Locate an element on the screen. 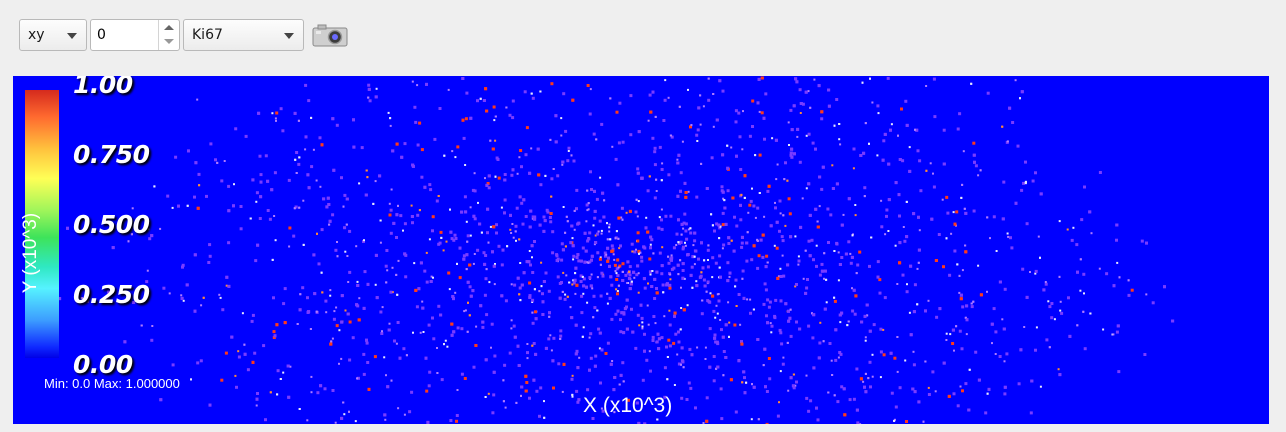 The width and height of the screenshot is (1286, 432). snapshot-button is located at coordinates (330, 35).